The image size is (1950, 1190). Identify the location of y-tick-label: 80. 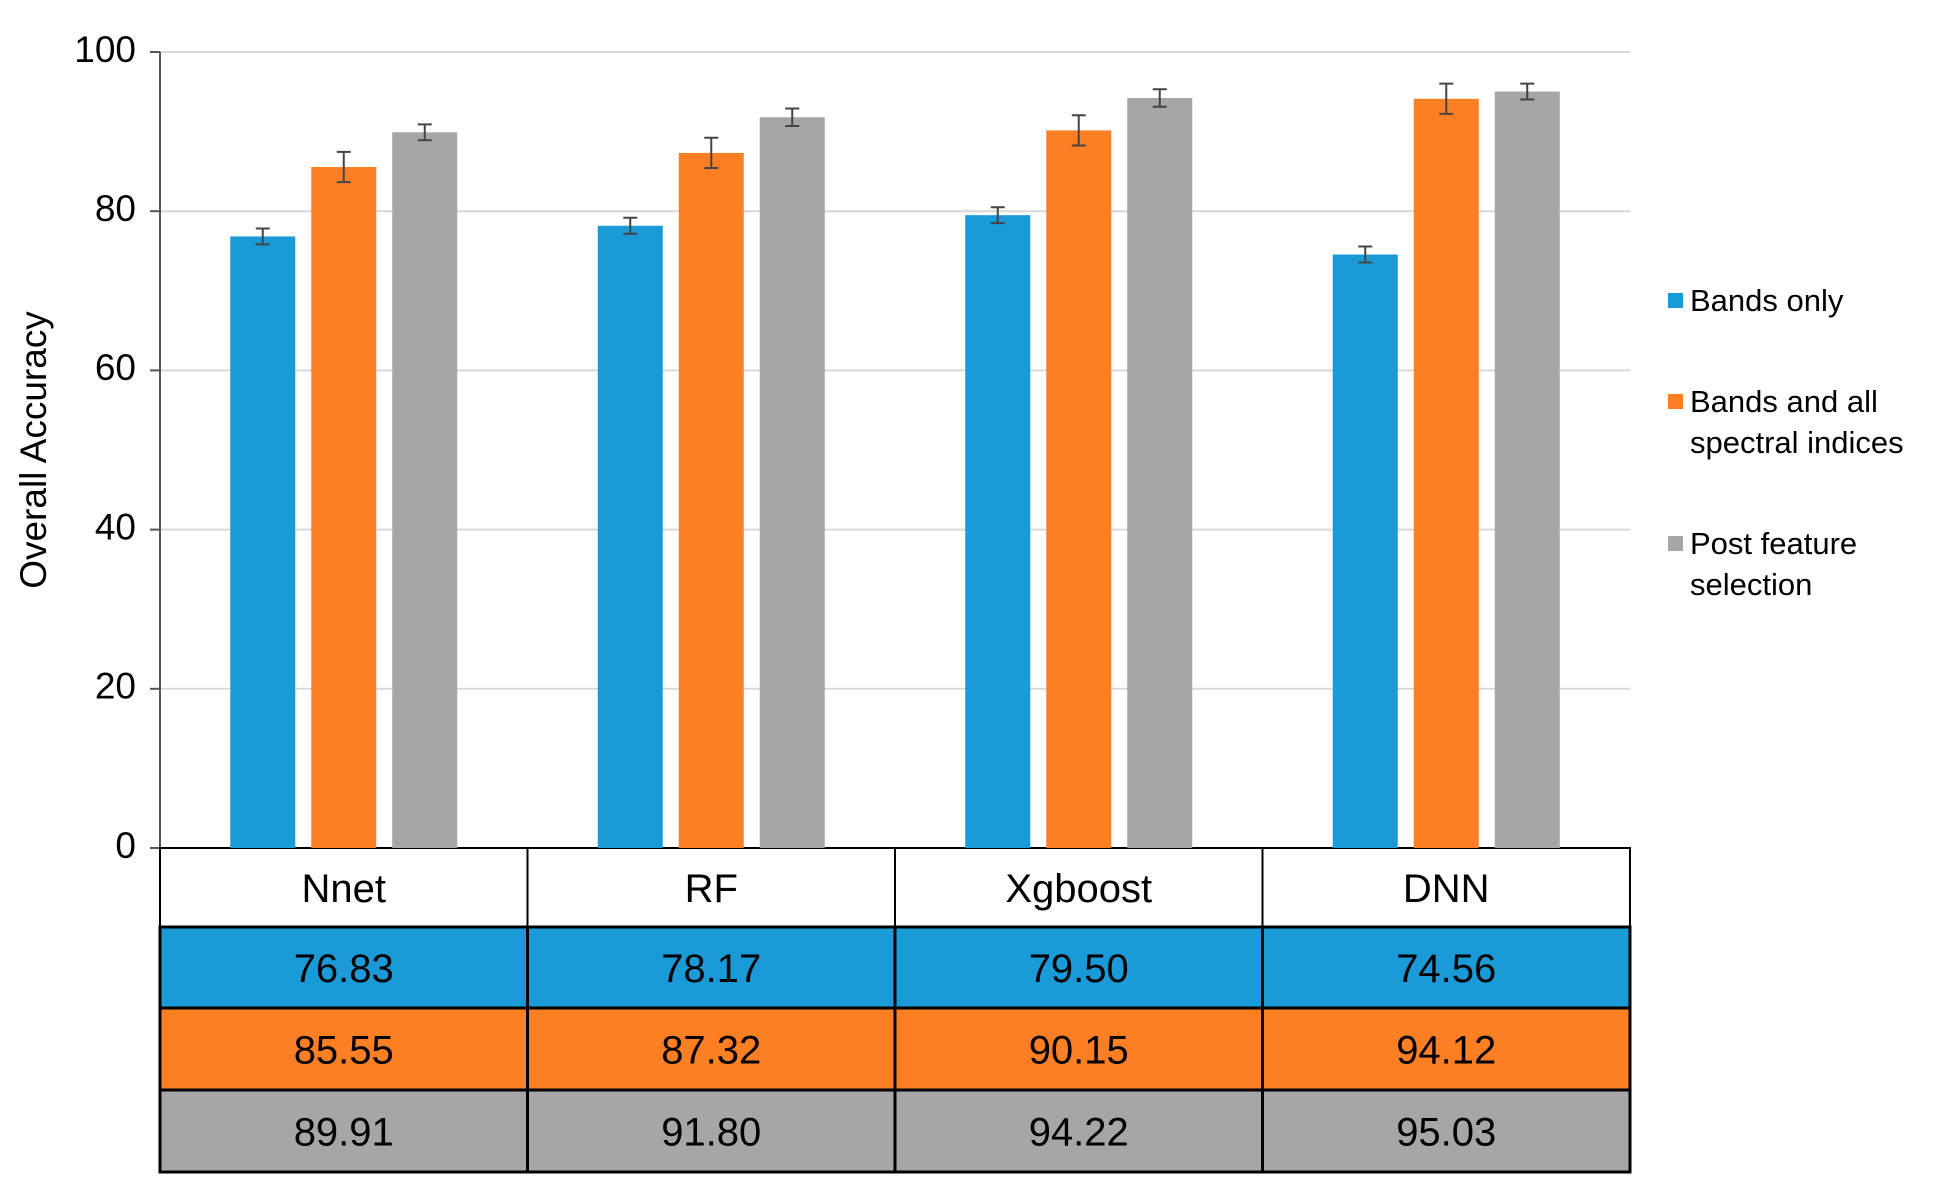
(115, 208).